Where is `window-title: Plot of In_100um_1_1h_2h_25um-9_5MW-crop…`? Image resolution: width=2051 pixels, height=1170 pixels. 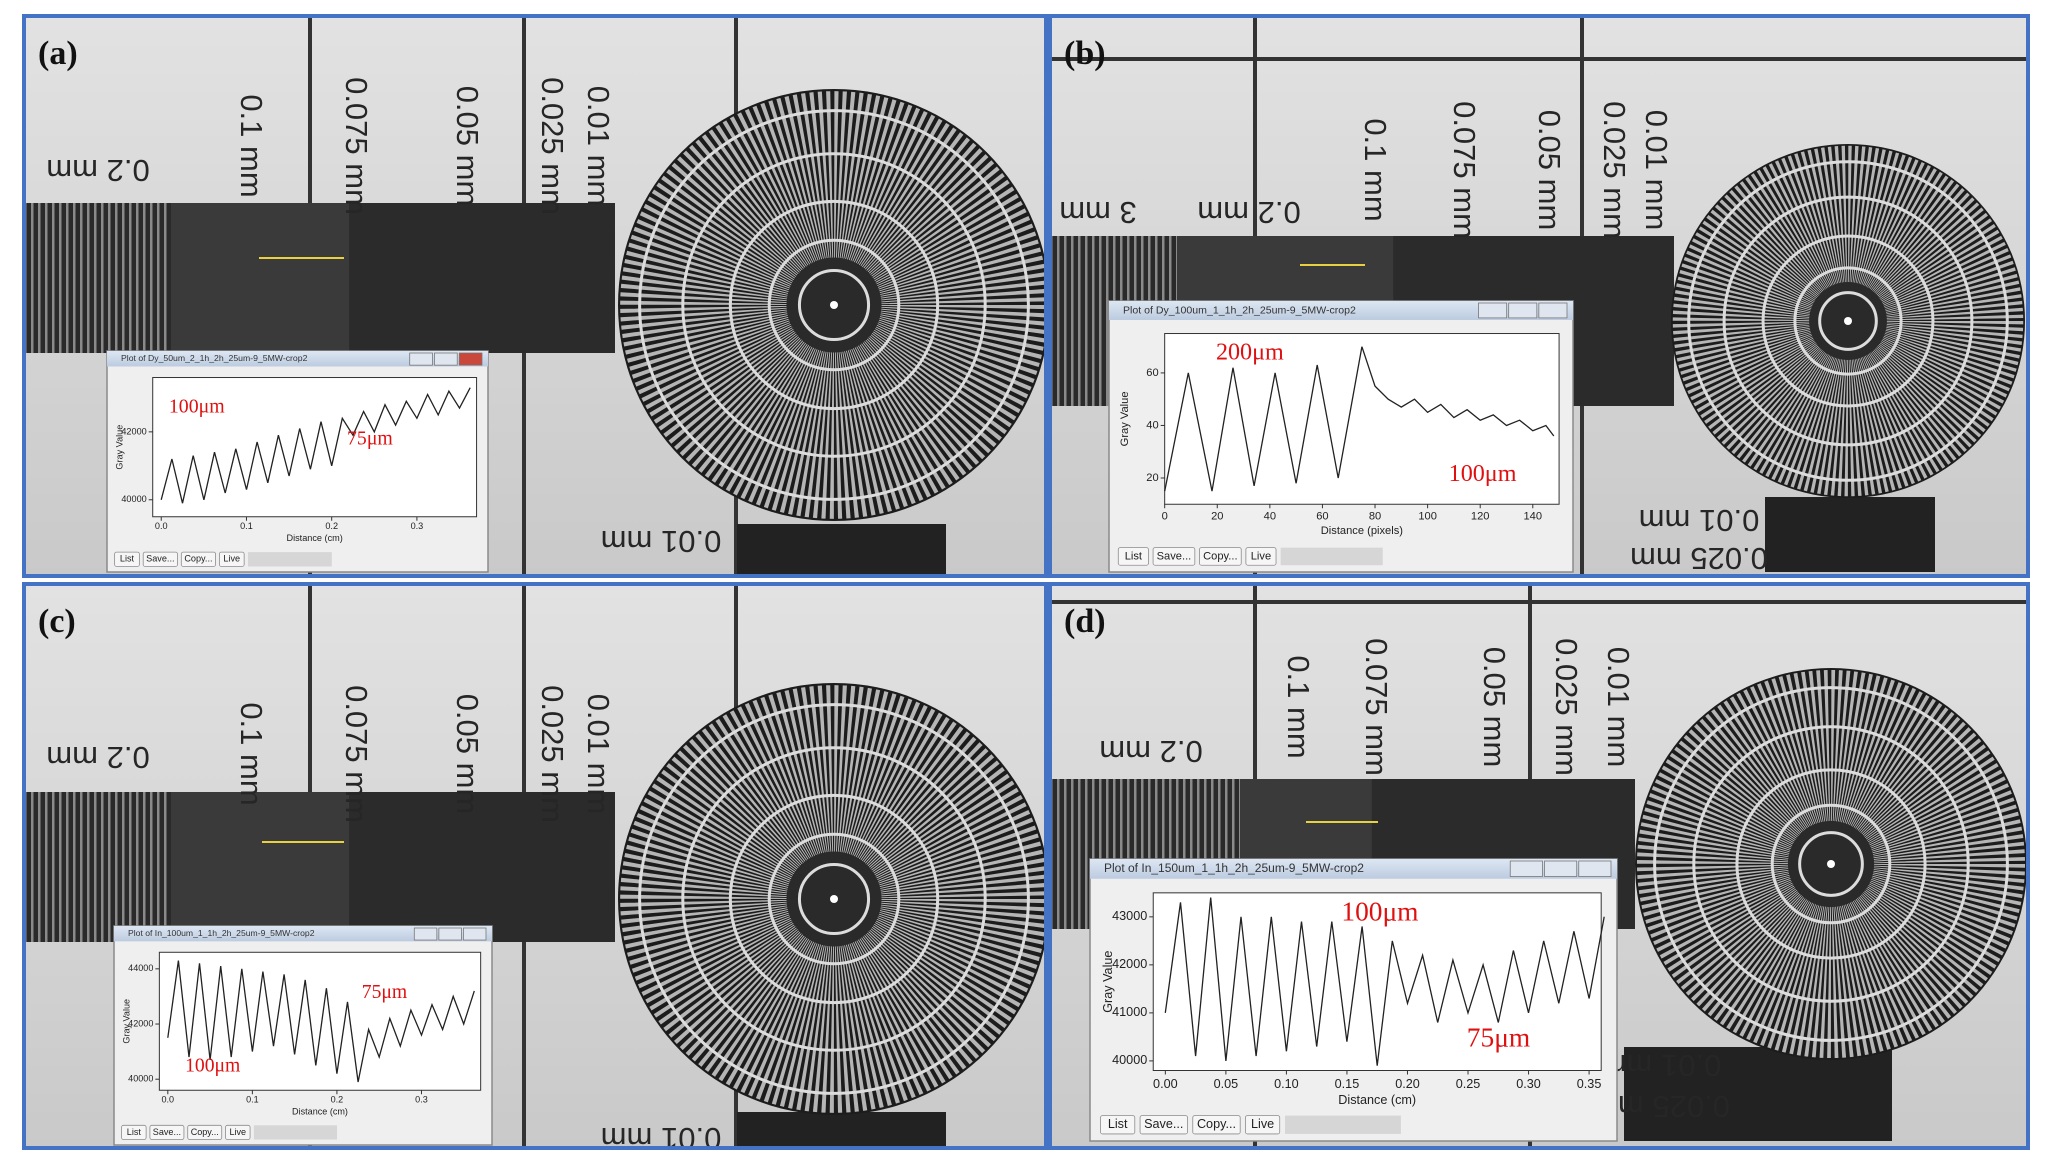 window-title: Plot of In_100um_1_1h_2h_25um-9_5MW-crop… is located at coordinates (221, 933).